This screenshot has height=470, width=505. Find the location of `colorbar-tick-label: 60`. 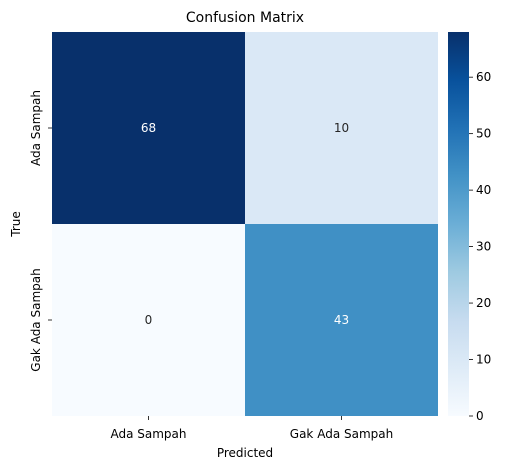

colorbar-tick-label: 60 is located at coordinates (483, 77).